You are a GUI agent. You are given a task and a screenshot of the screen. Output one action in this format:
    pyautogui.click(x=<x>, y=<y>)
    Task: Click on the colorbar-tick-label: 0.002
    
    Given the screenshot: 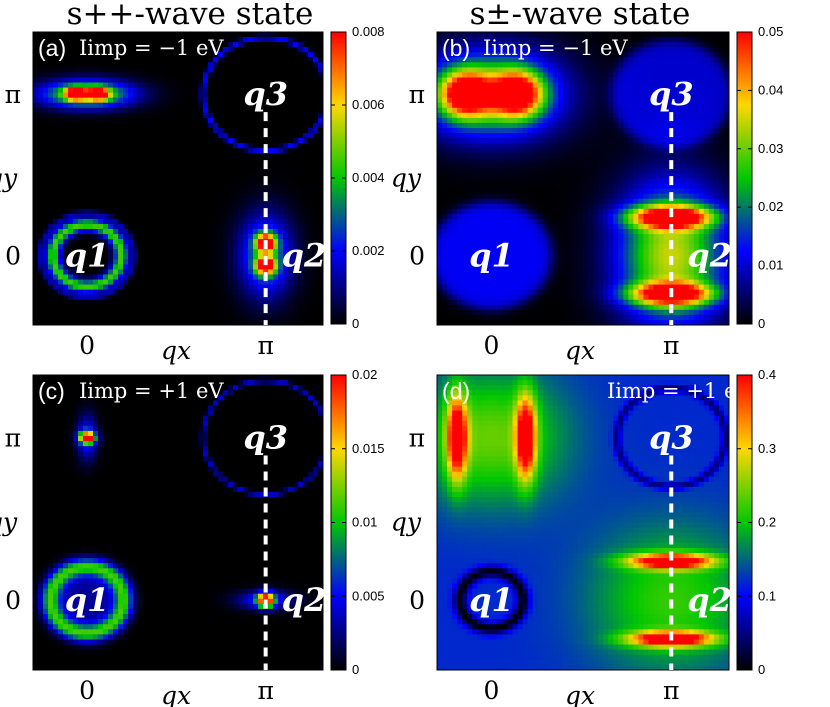 What is the action you would take?
    pyautogui.click(x=368, y=250)
    